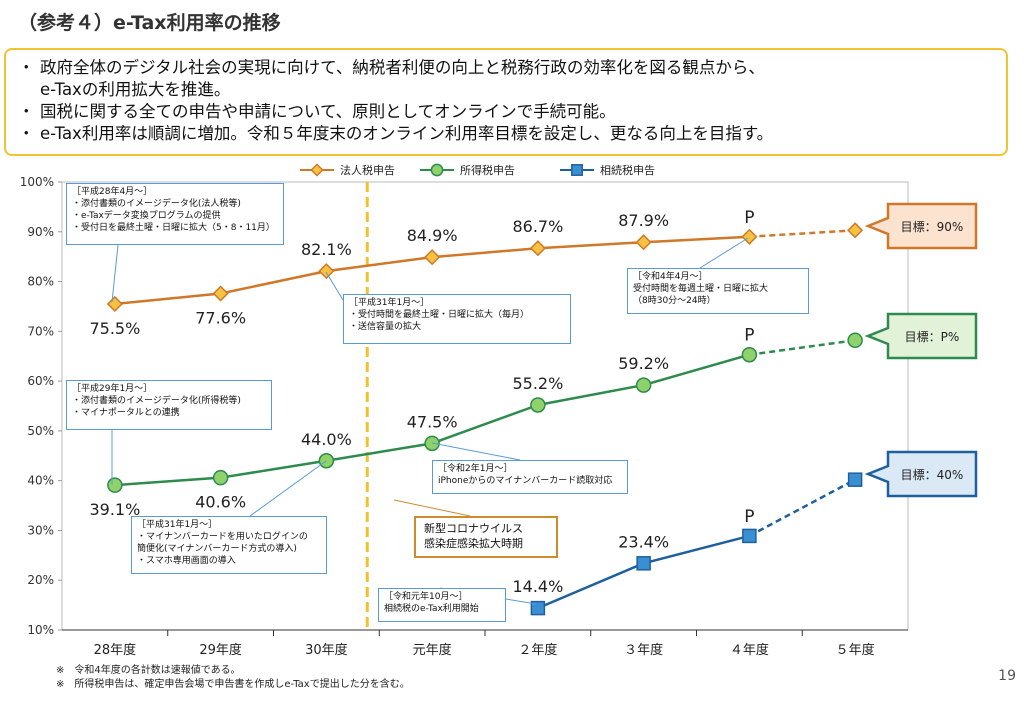 This screenshot has height=703, width=1024. Describe the element at coordinates (432, 235) in the screenshot. I see `data-label: 84.9%` at that location.